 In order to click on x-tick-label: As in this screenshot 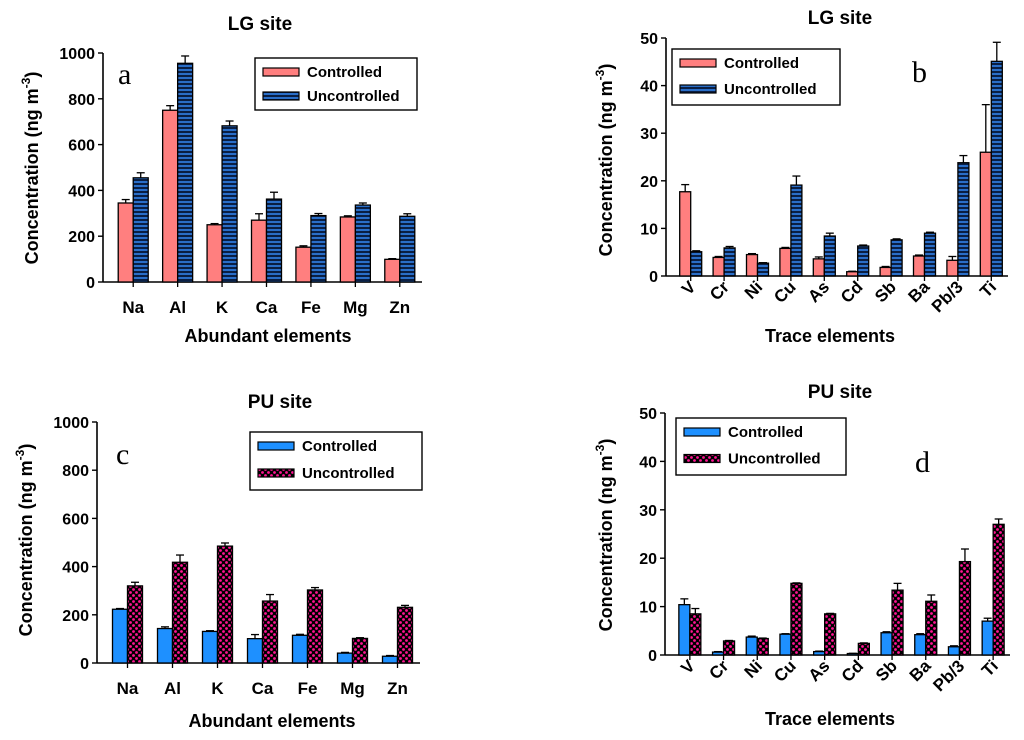, I will do `click(819, 670)`.